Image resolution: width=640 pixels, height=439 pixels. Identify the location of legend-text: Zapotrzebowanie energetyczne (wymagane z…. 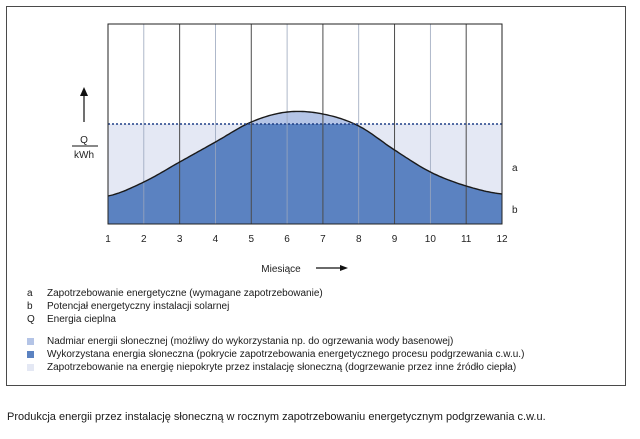
(185, 293).